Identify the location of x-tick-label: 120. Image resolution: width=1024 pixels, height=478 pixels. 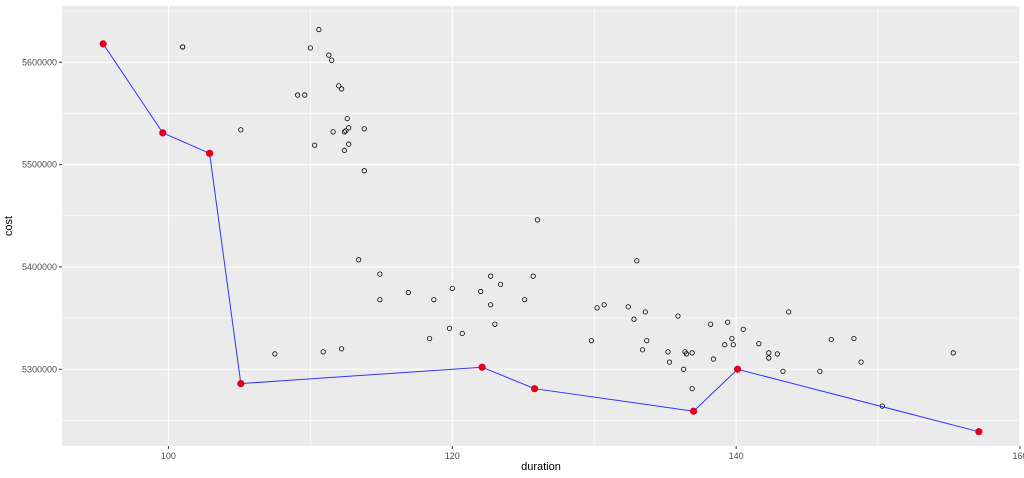
(452, 456).